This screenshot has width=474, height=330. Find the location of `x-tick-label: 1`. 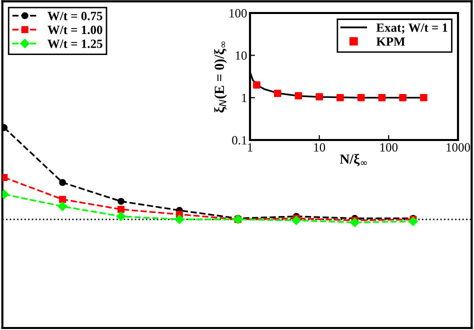

x-tick-label: 1 is located at coordinates (250, 147).